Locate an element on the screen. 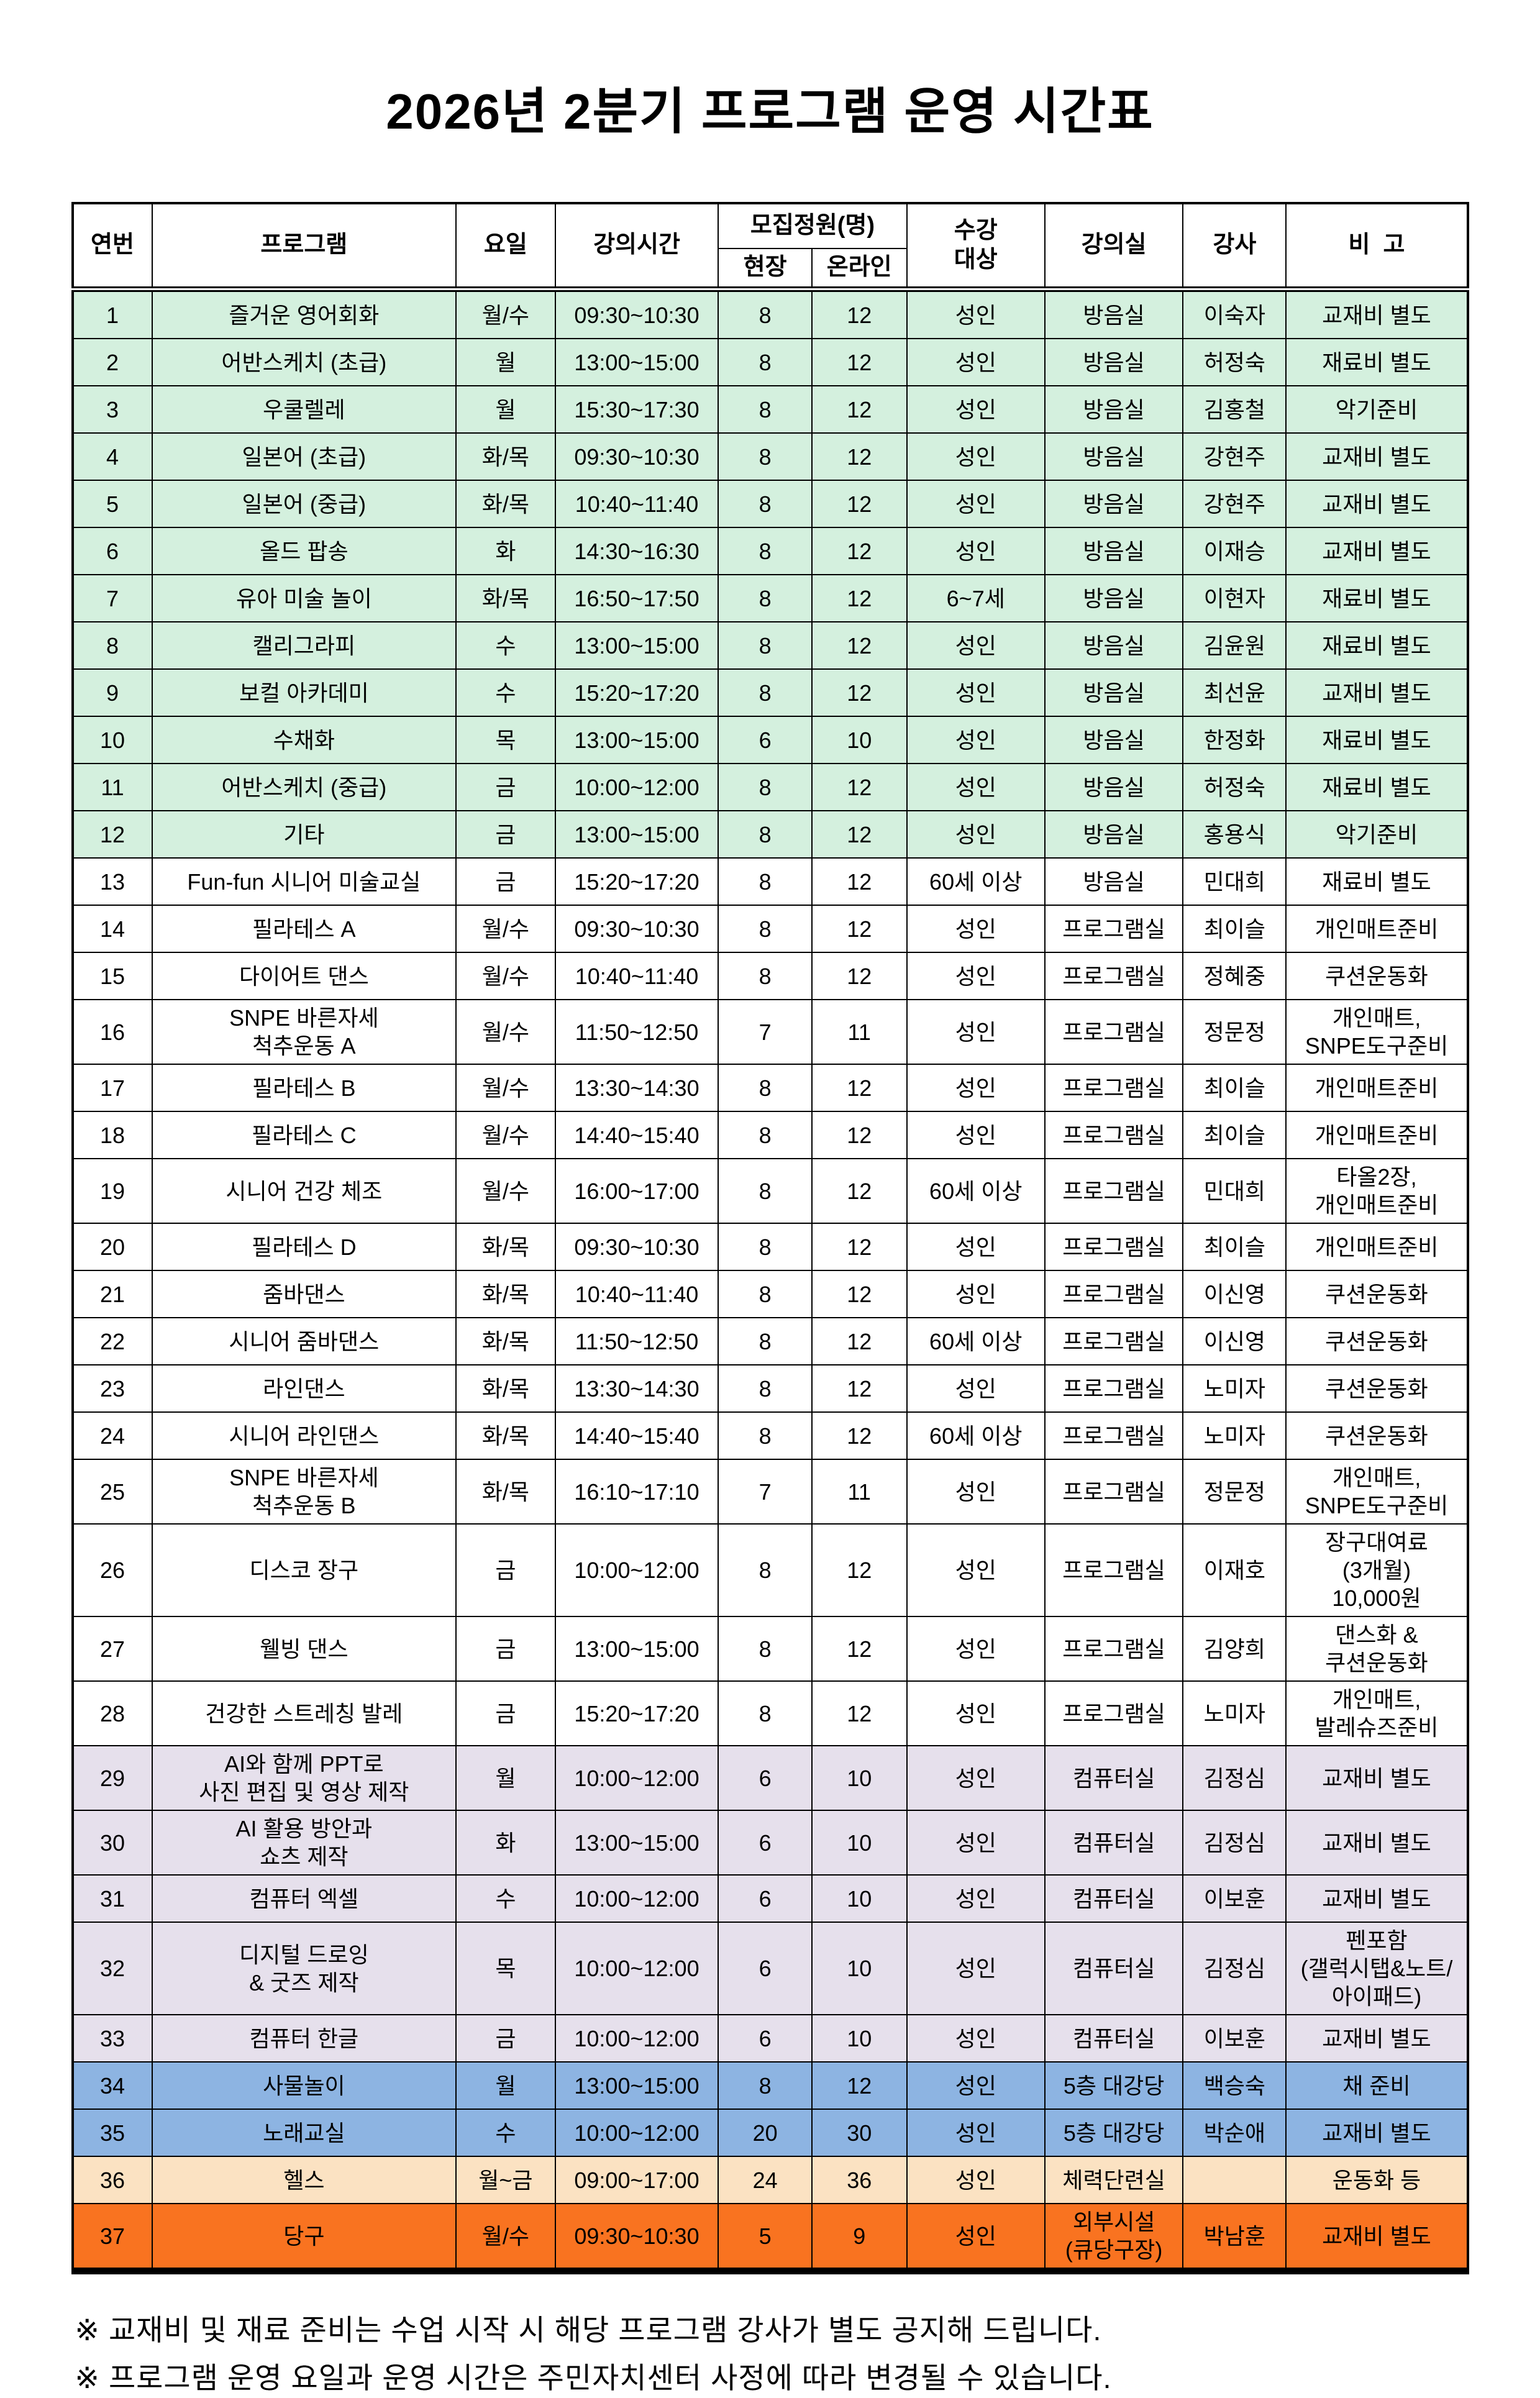 The image size is (1540, 2398). cell-time: 14:40~15:40 is located at coordinates (636, 1435).